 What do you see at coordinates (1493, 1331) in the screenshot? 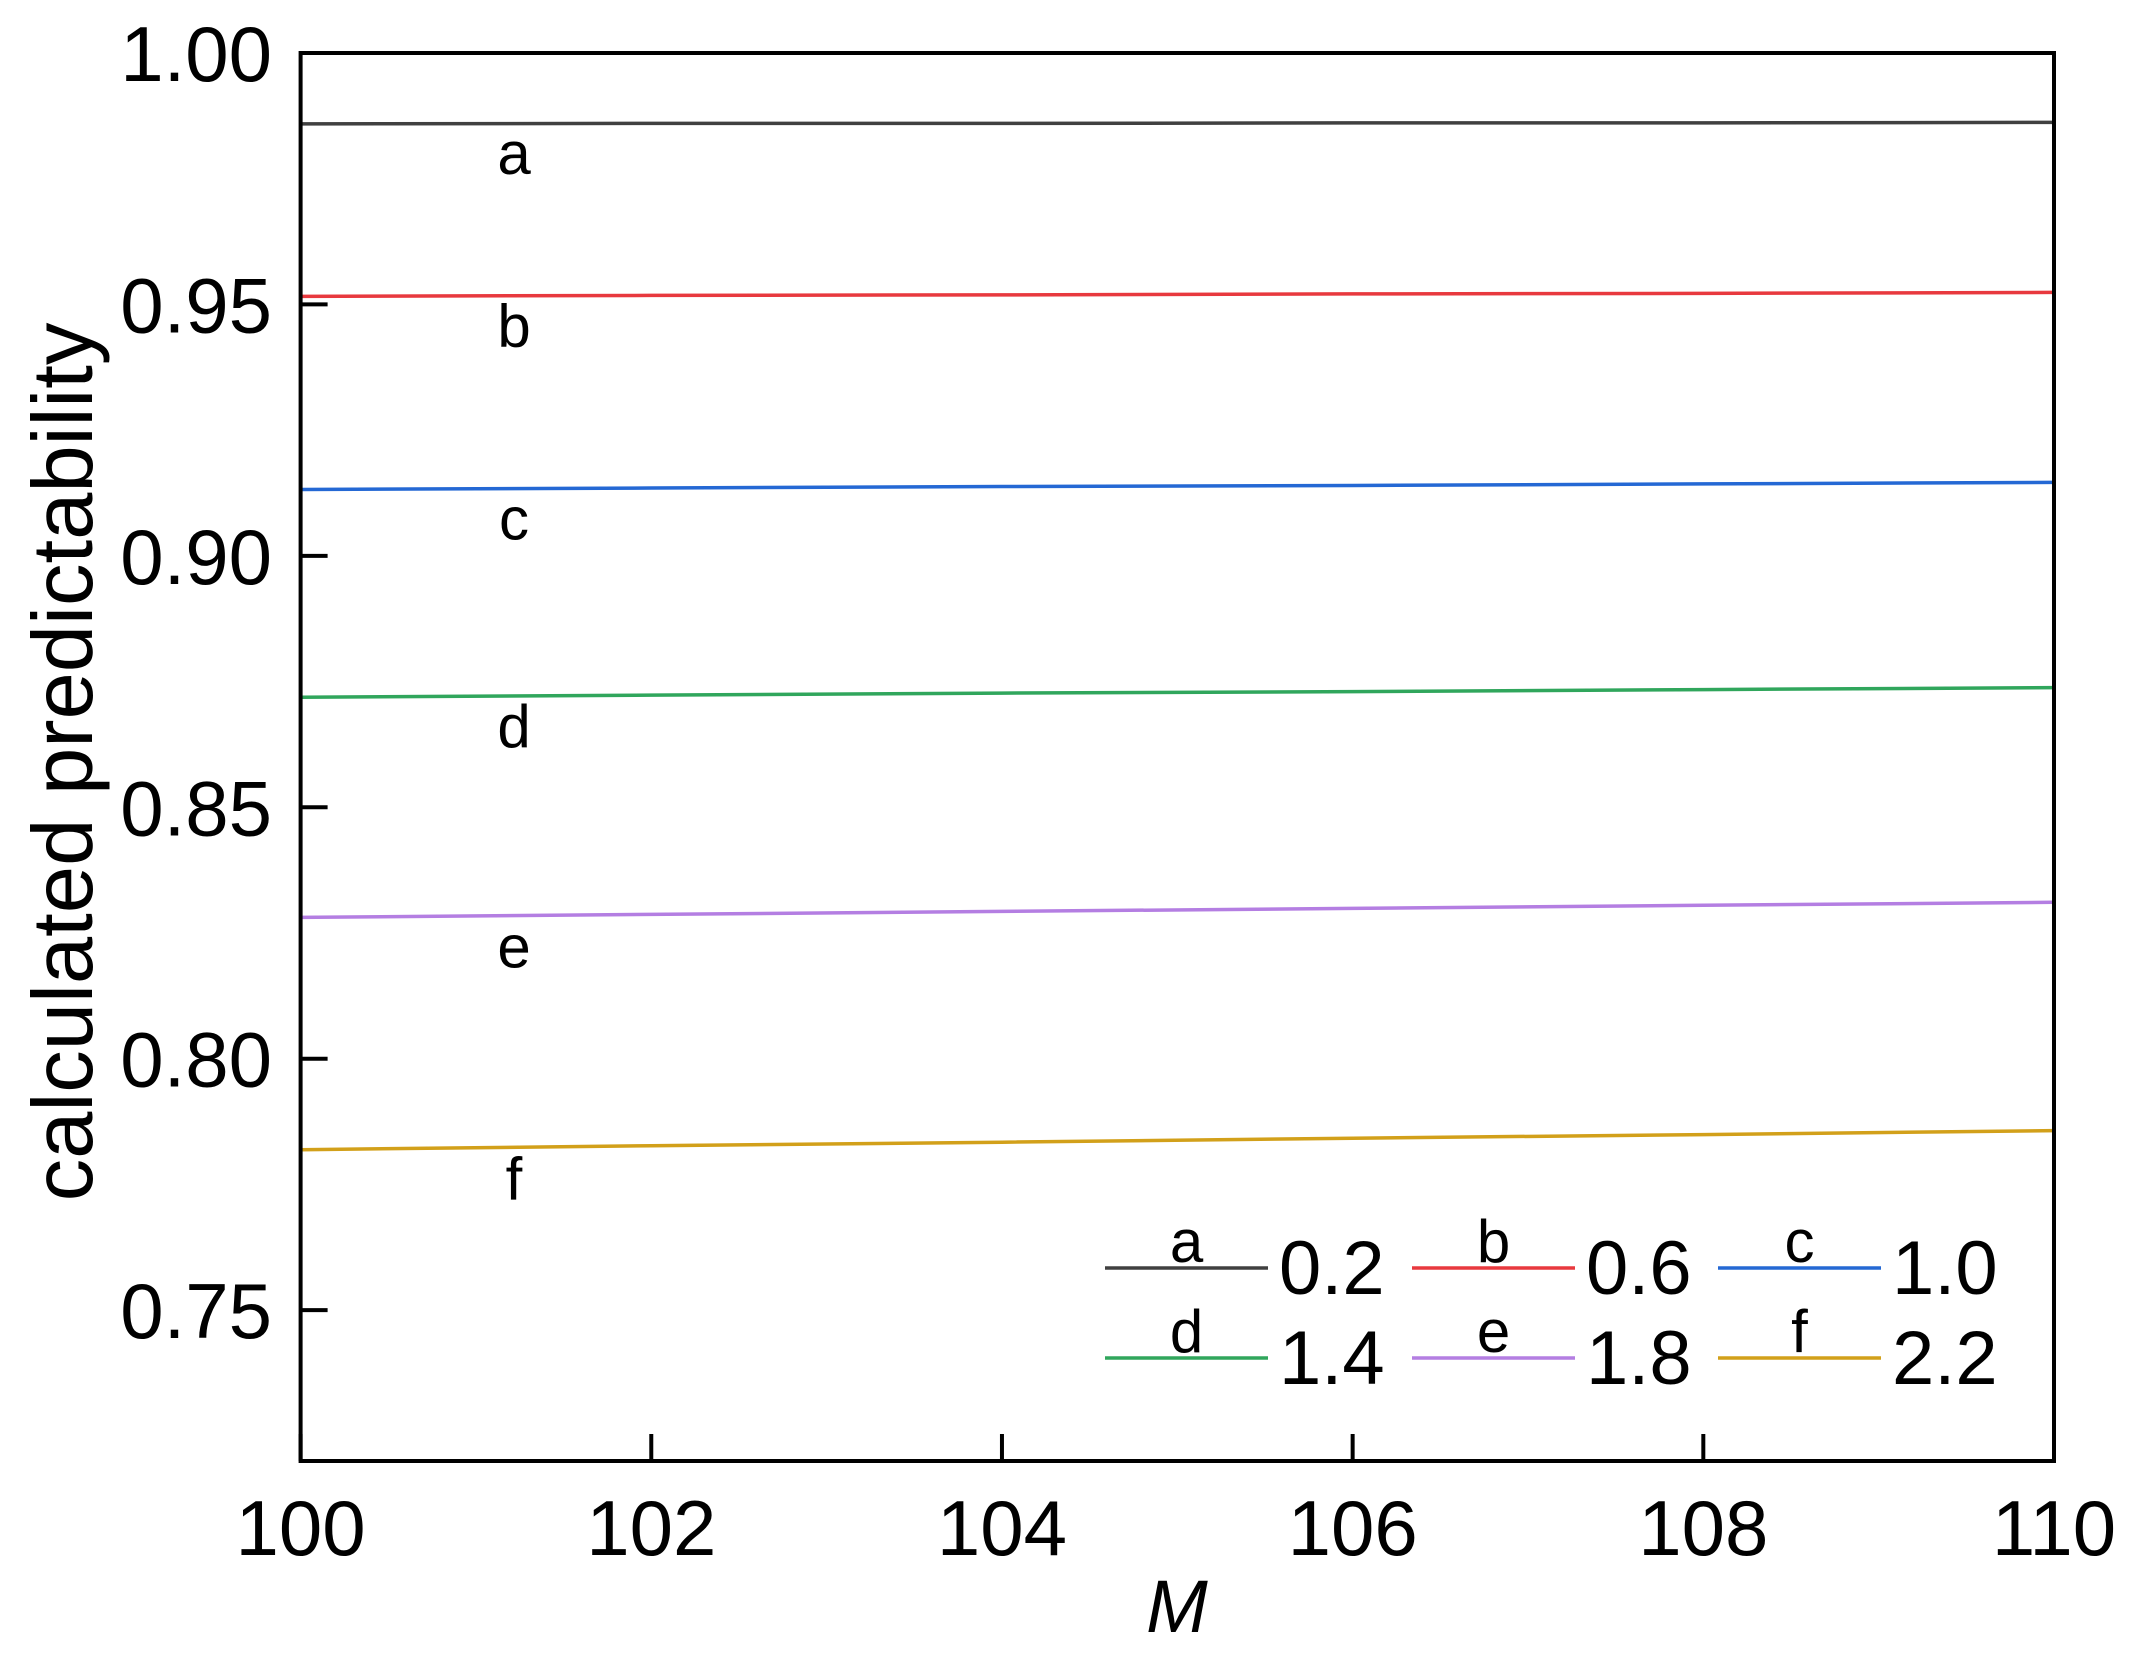
I see `legend-letter-e: e` at bounding box center [1493, 1331].